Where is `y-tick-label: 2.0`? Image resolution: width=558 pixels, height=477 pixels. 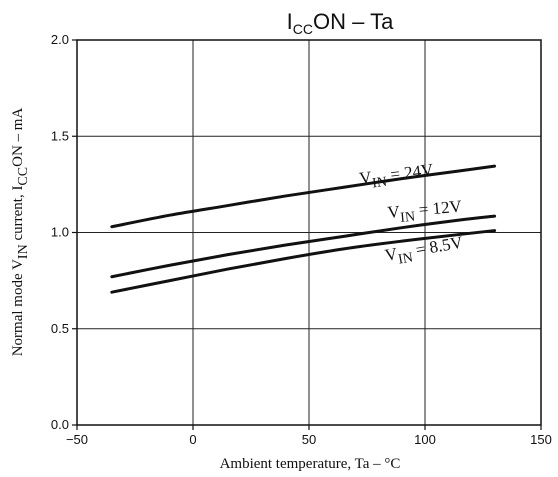 y-tick-label: 2.0 is located at coordinates (60, 39).